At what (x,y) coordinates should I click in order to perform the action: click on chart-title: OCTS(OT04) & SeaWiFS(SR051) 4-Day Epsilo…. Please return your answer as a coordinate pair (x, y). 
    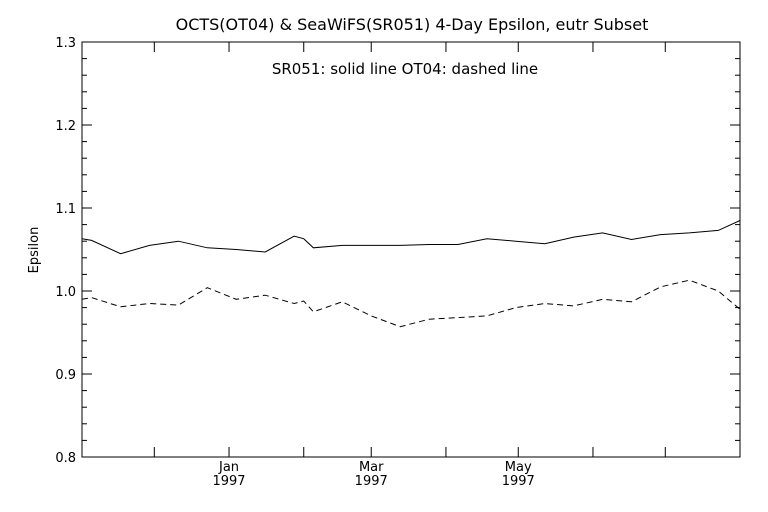
    Looking at the image, I should click on (412, 24).